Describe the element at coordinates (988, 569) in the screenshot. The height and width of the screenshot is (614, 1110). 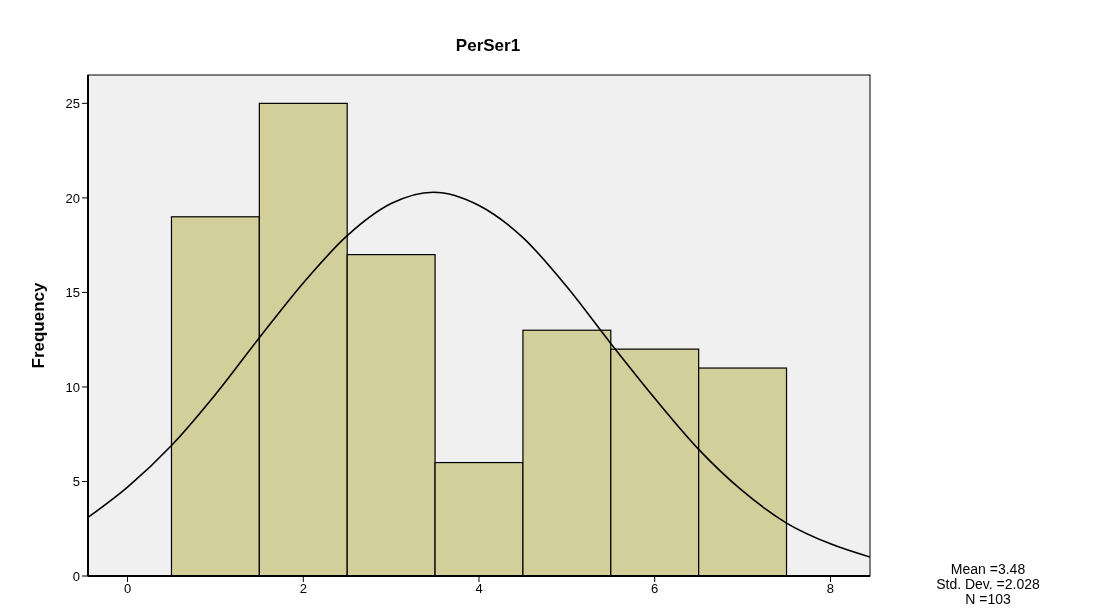
I see `text: Mean =3.48` at that location.